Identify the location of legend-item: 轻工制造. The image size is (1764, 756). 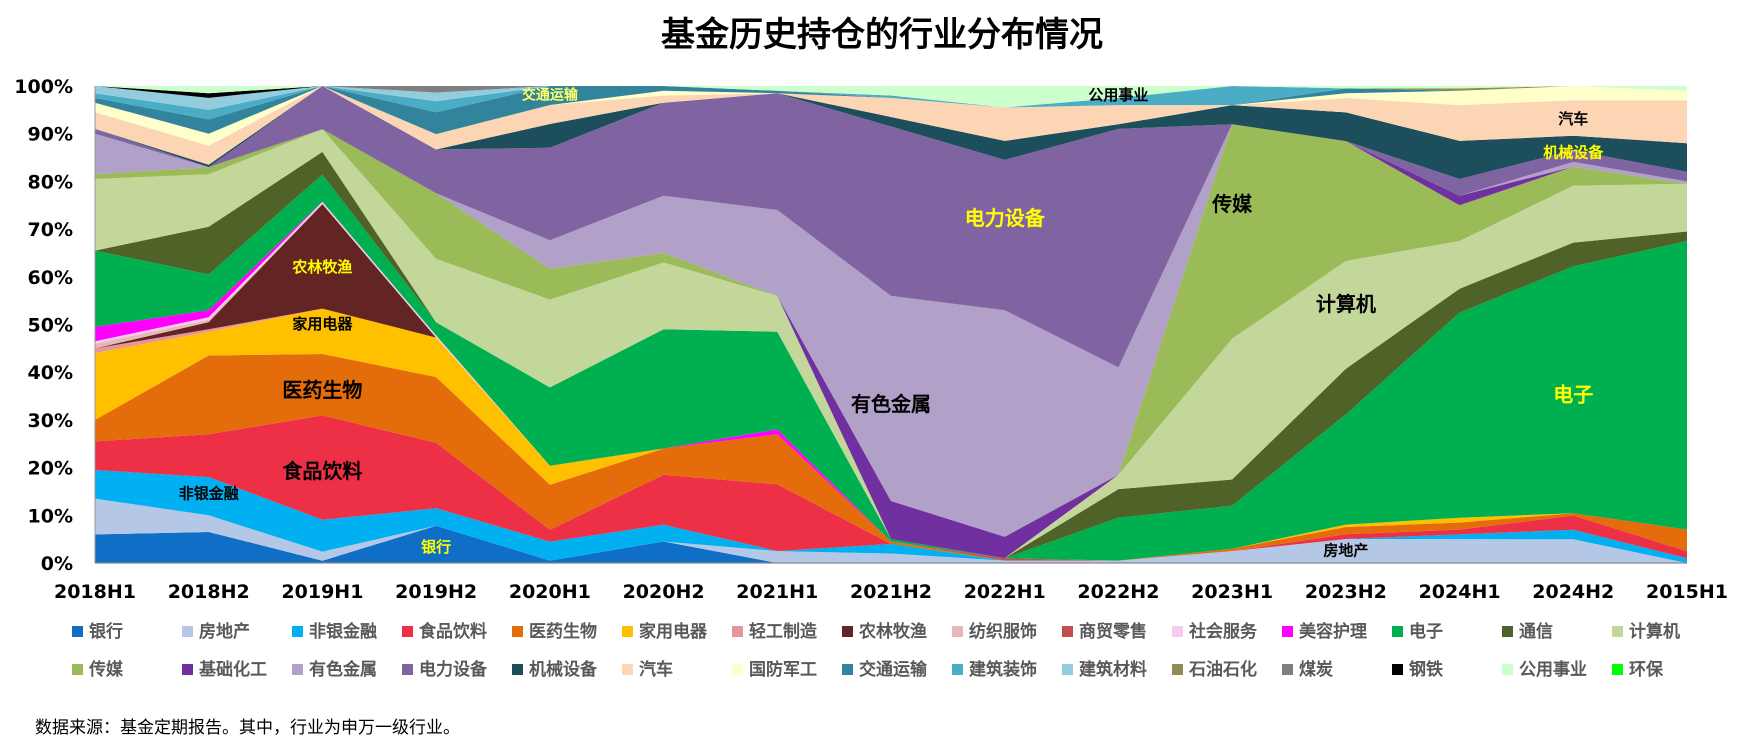
(775, 631).